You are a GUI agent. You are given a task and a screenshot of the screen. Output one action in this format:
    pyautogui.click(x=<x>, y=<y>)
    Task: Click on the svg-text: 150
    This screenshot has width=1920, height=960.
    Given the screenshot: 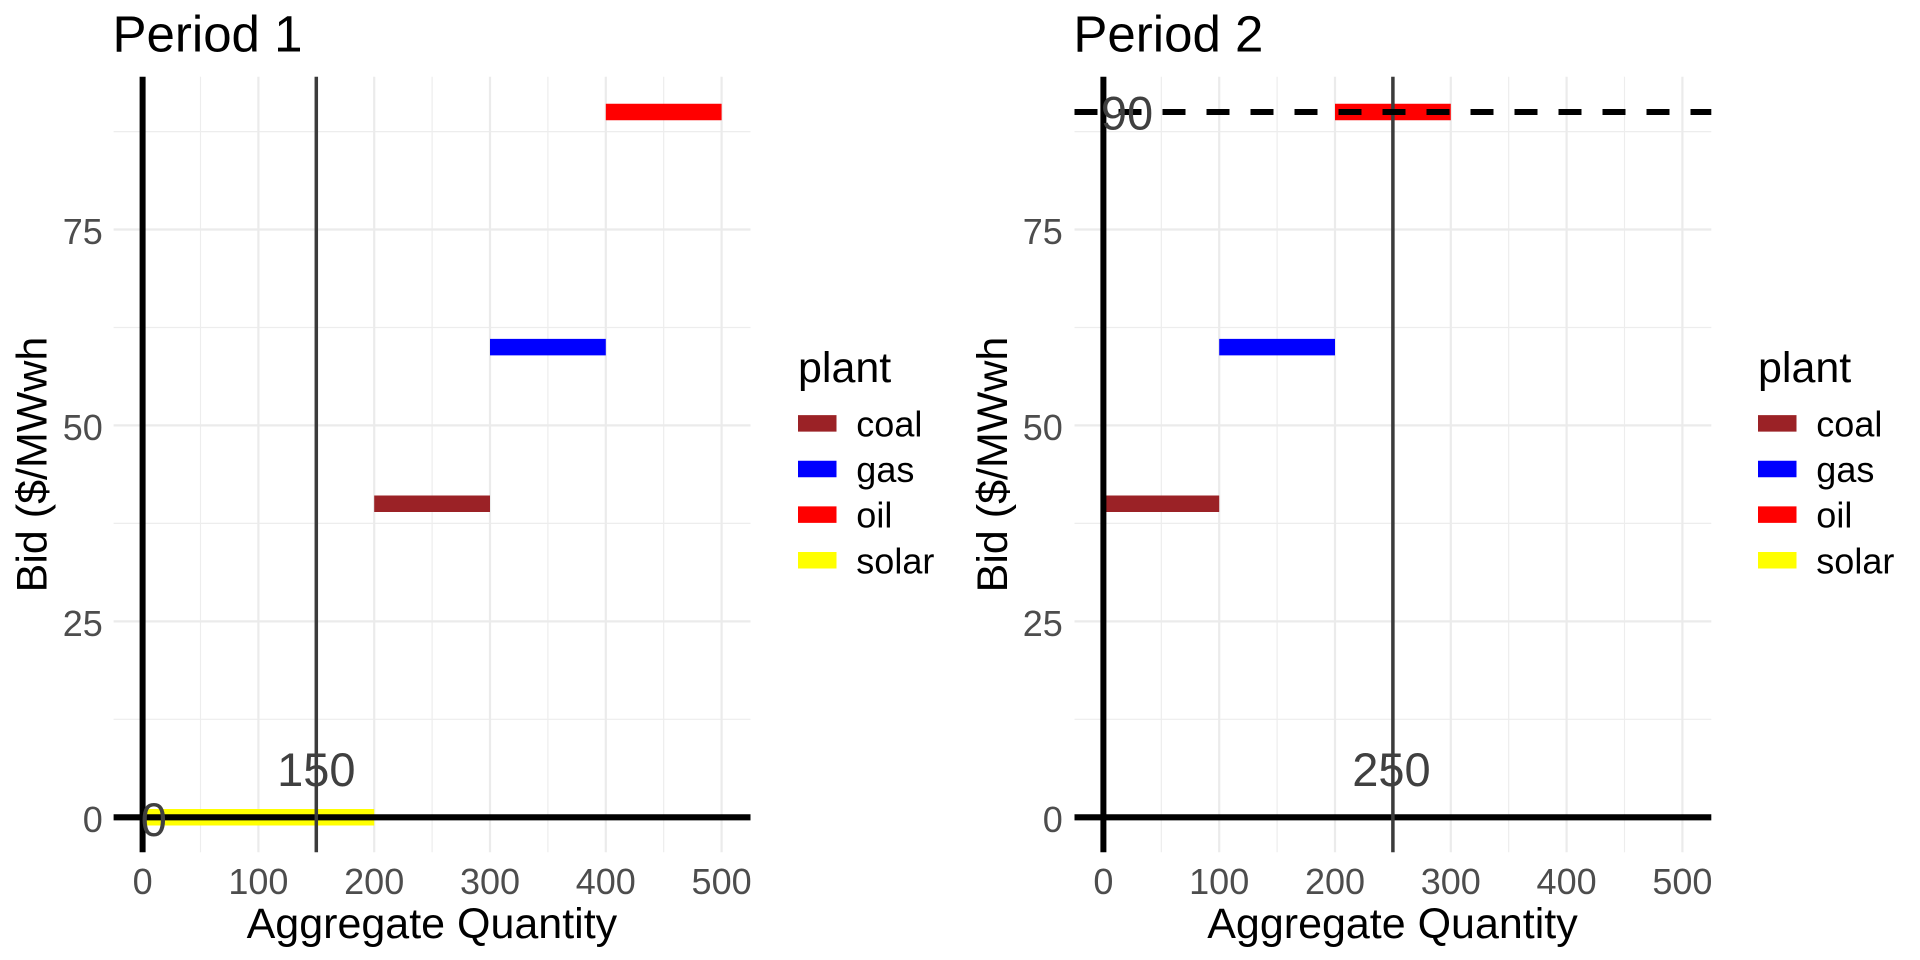 What is the action you would take?
    pyautogui.click(x=316, y=769)
    